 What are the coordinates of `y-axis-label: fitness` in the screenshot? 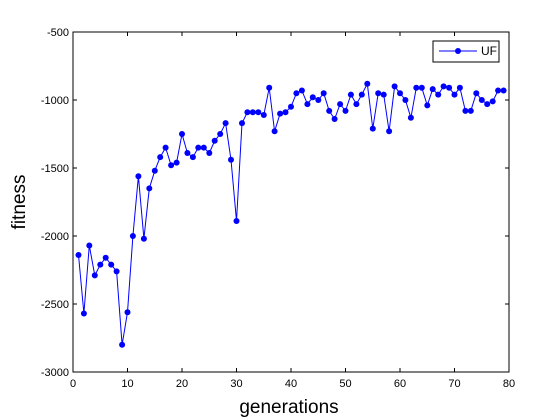 It's located at (19, 202).